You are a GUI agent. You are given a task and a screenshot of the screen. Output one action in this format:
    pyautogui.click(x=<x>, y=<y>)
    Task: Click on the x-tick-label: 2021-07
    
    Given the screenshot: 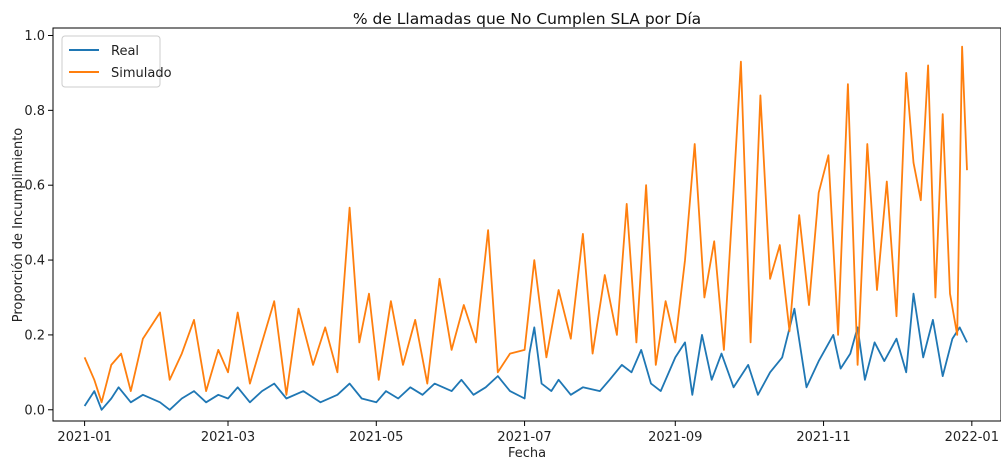 What is the action you would take?
    pyautogui.click(x=524, y=437)
    